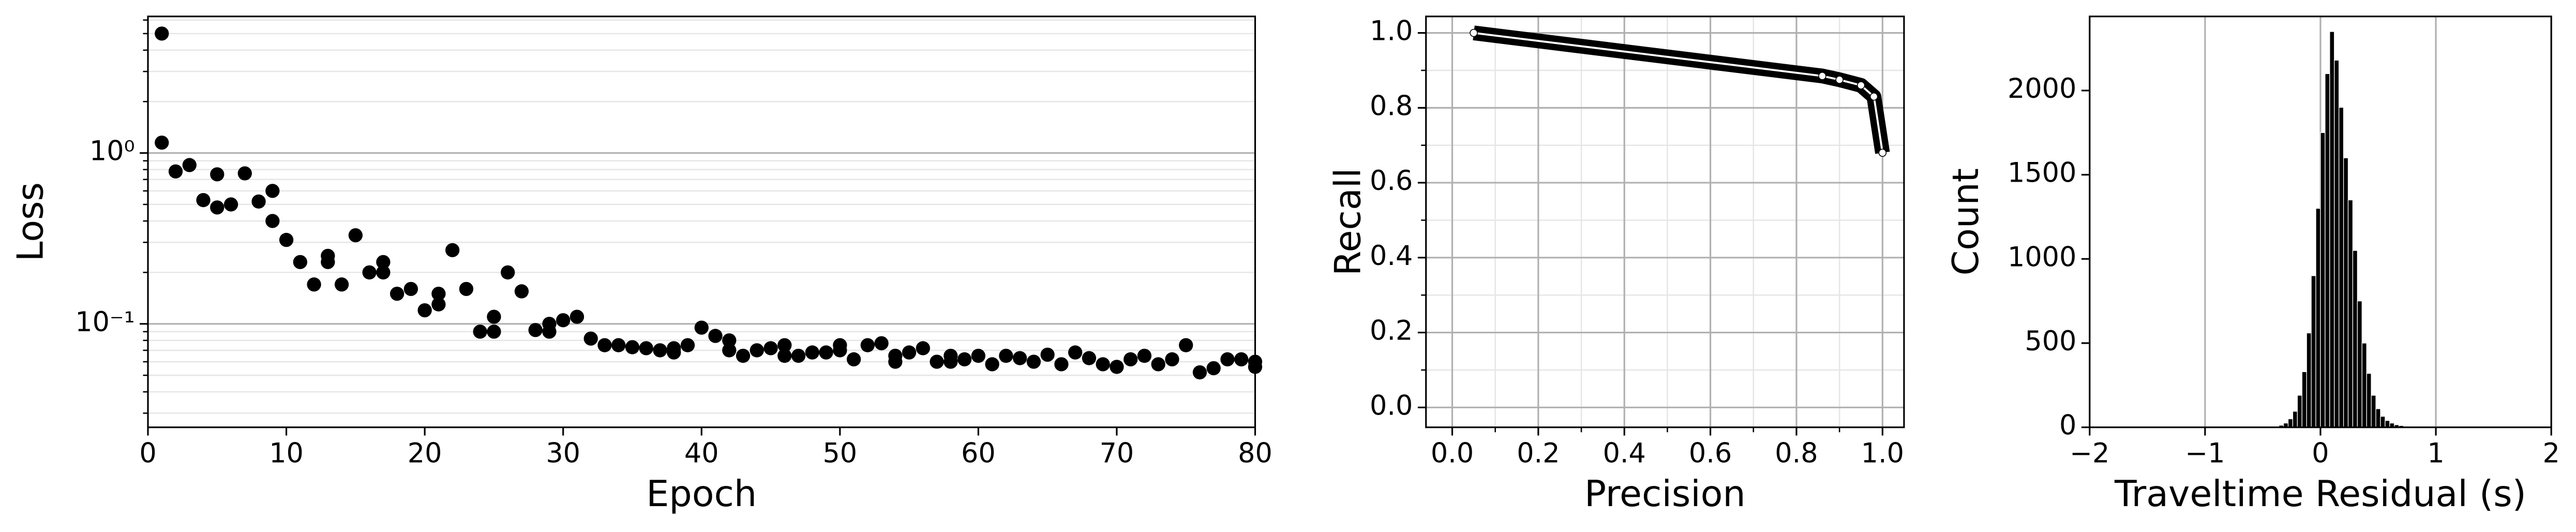 Image resolution: width=2576 pixels, height=532 pixels. I want to click on x-tick-label: 0.8, so click(1796, 454).